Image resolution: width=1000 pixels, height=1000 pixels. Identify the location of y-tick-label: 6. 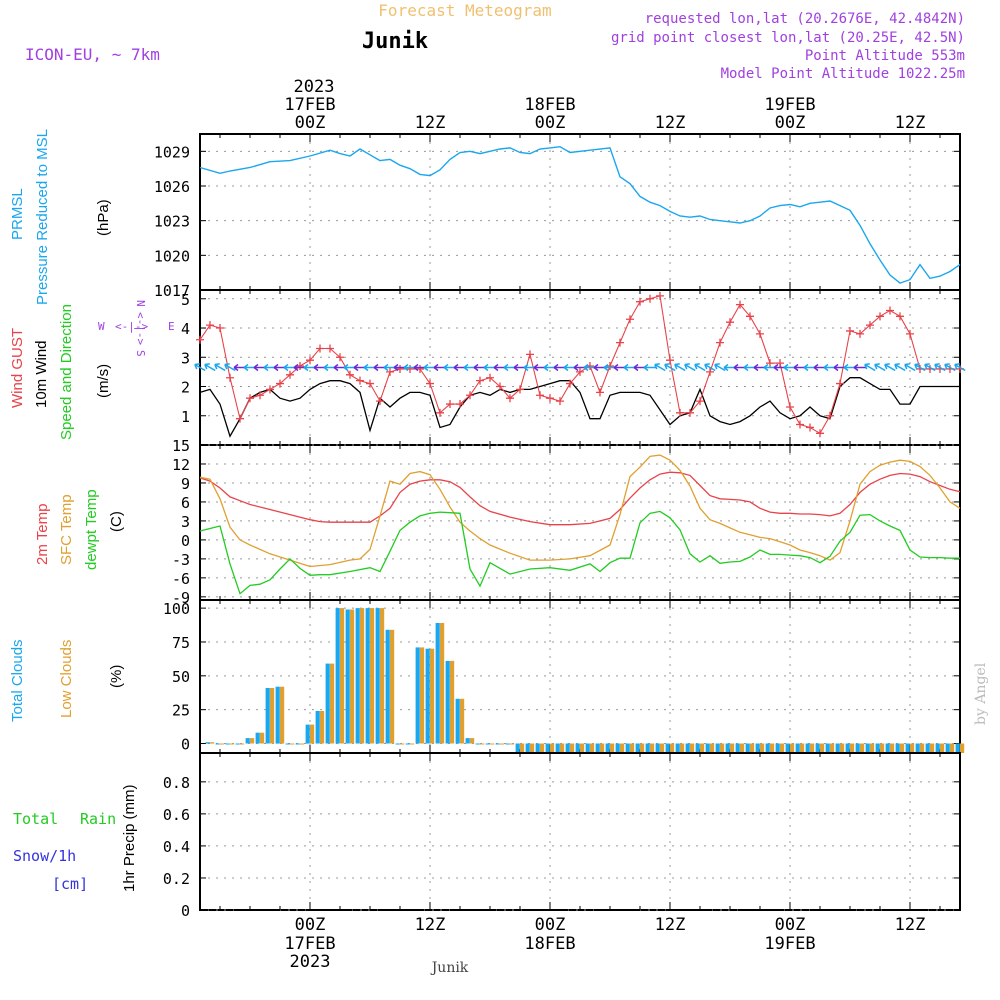
(185, 503).